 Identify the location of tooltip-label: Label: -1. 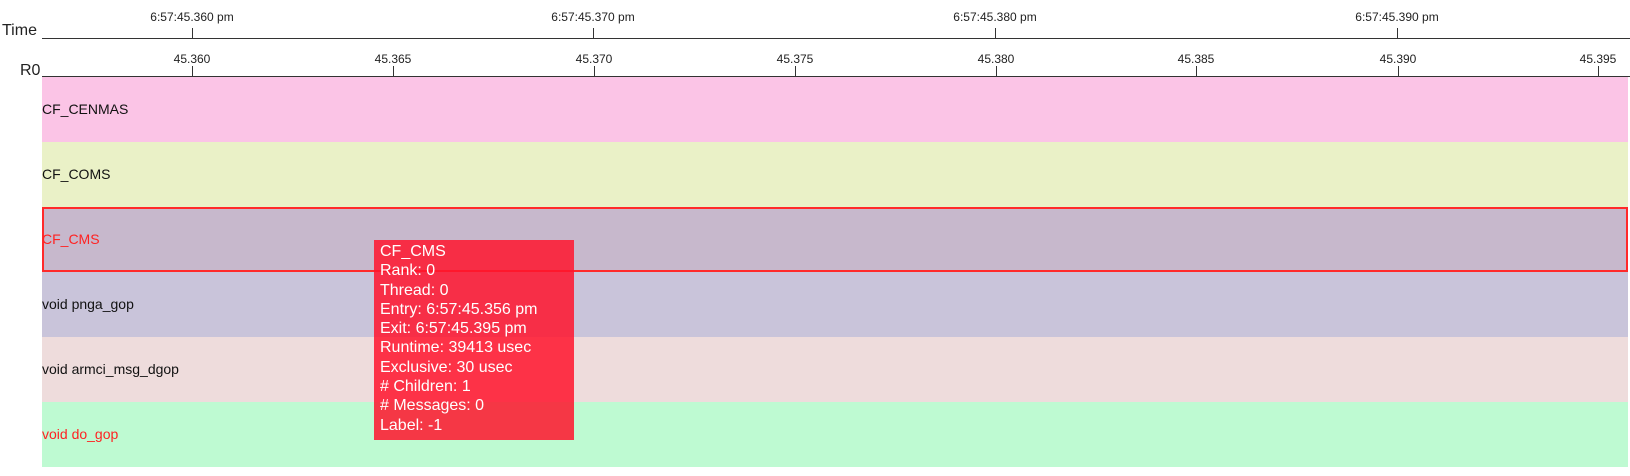
(411, 425).